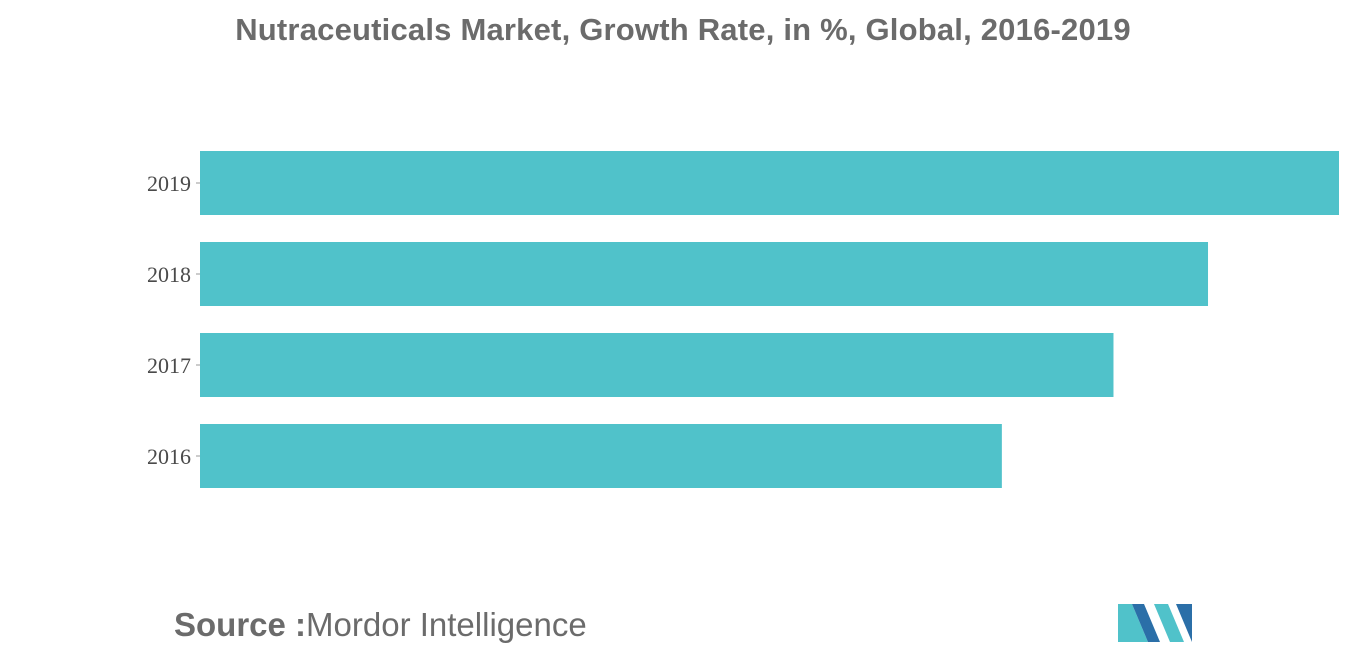 This screenshot has height=655, width=1366. Describe the element at coordinates (704, 274) in the screenshot. I see `bar-2018` at that location.